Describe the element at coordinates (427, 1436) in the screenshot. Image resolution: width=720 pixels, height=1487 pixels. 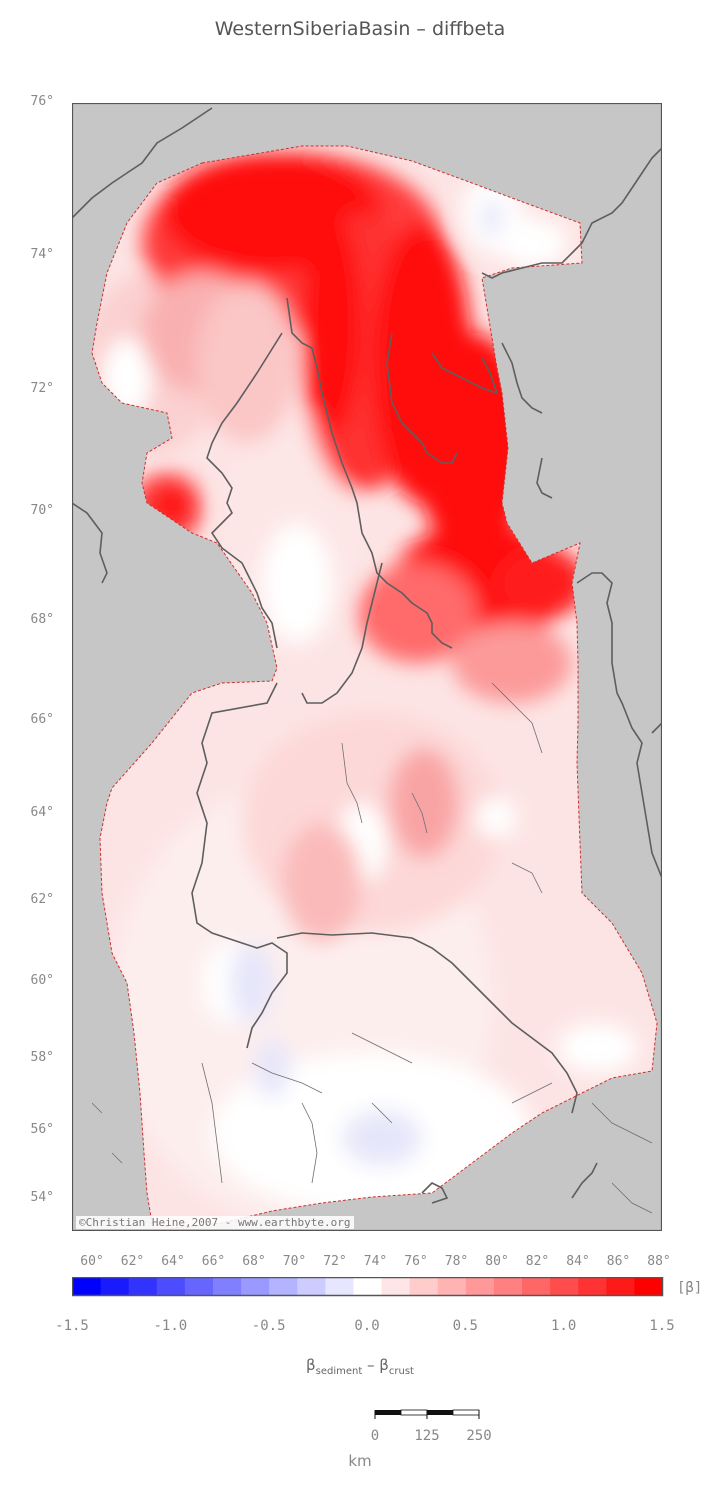
I see `scale-bar-tick-label: 125` at that location.